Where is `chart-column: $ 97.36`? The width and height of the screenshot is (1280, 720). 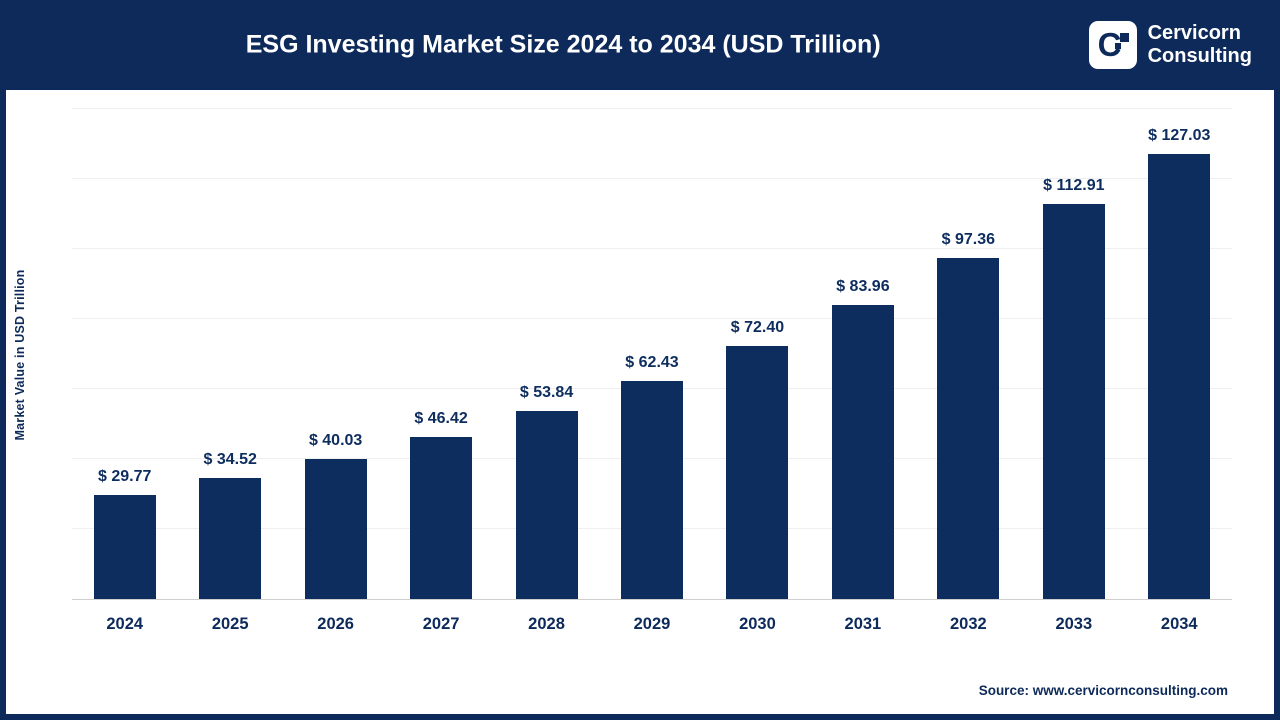 chart-column: $ 97.36 is located at coordinates (968, 415).